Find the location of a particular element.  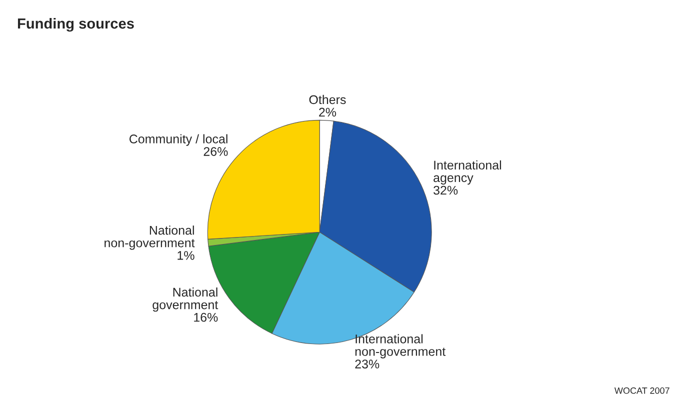

slice-label: International non-government is located at coordinates (400, 346).